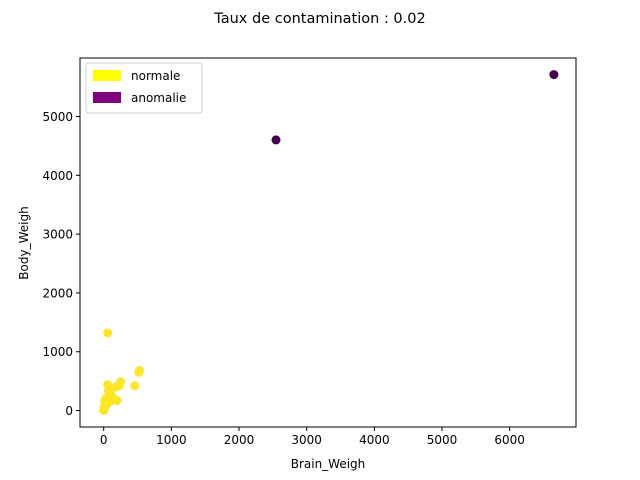 The width and height of the screenshot is (640, 480). What do you see at coordinates (57, 352) in the screenshot?
I see `y-tick-label-1000: 1000` at bounding box center [57, 352].